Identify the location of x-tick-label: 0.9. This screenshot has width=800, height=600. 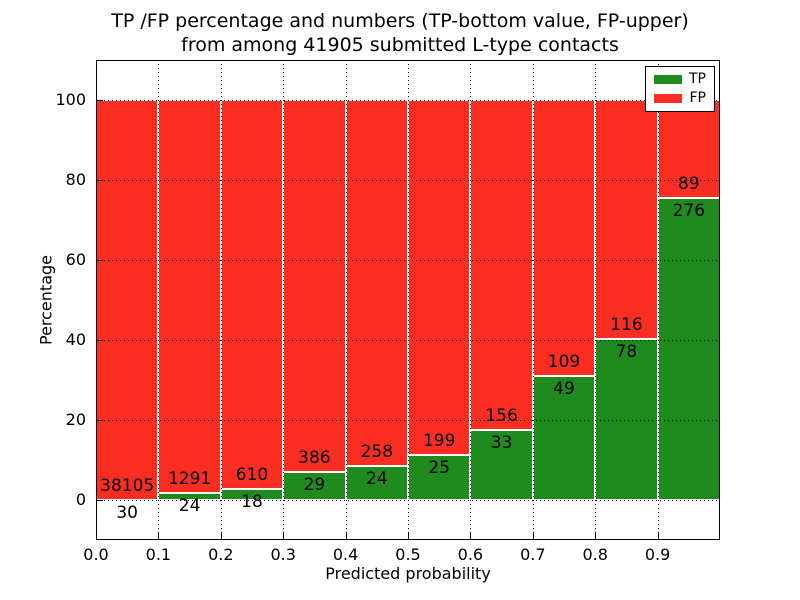
(657, 554).